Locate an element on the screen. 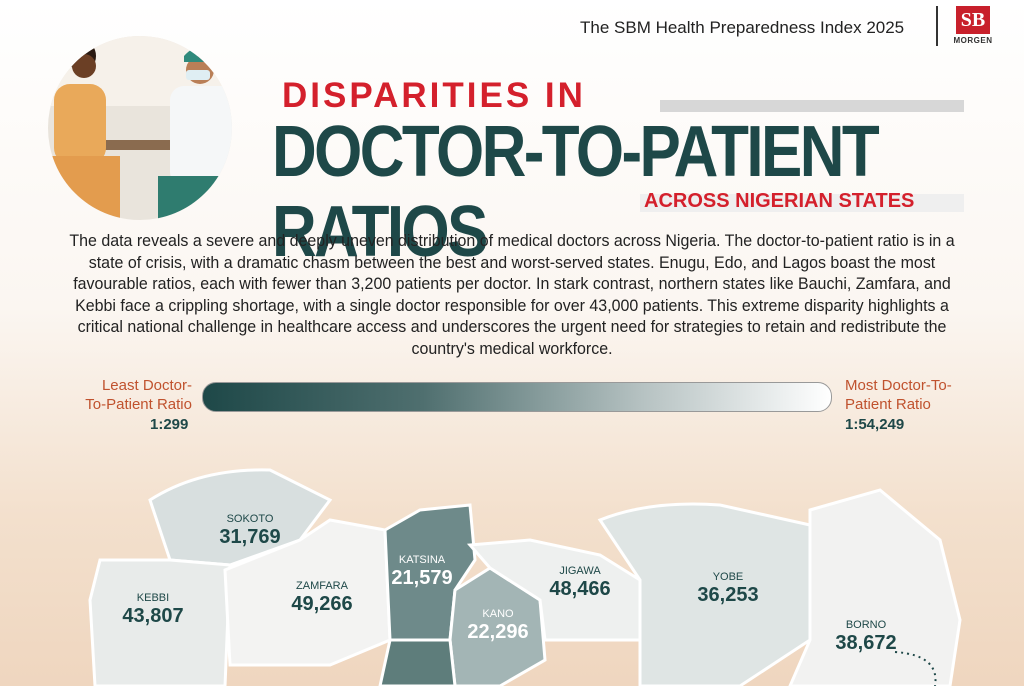 Image resolution: width=1024 pixels, height=686 pixels. title-line-2: DOCTOR-TO-PATIENT RATIOS is located at coordinates (576, 192).